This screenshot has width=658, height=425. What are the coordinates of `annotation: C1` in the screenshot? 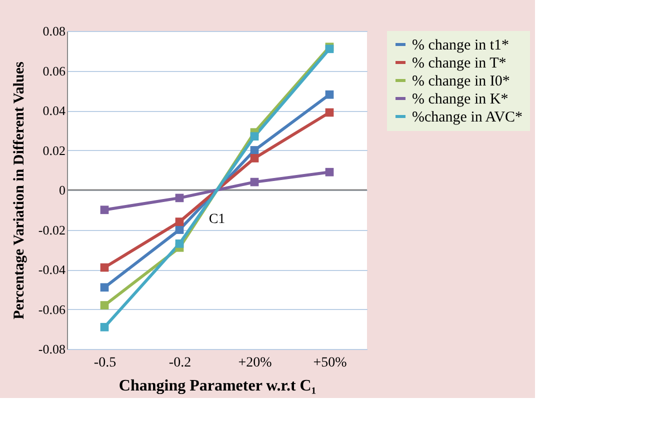 It's located at (217, 219).